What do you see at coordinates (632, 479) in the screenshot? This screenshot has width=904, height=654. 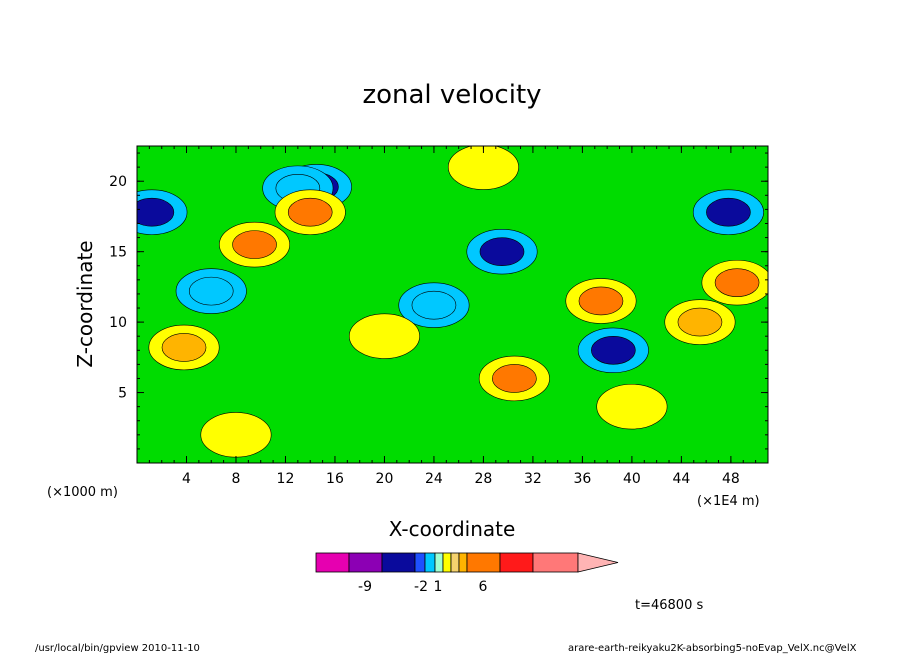 I see `x-tick-label: 40` at bounding box center [632, 479].